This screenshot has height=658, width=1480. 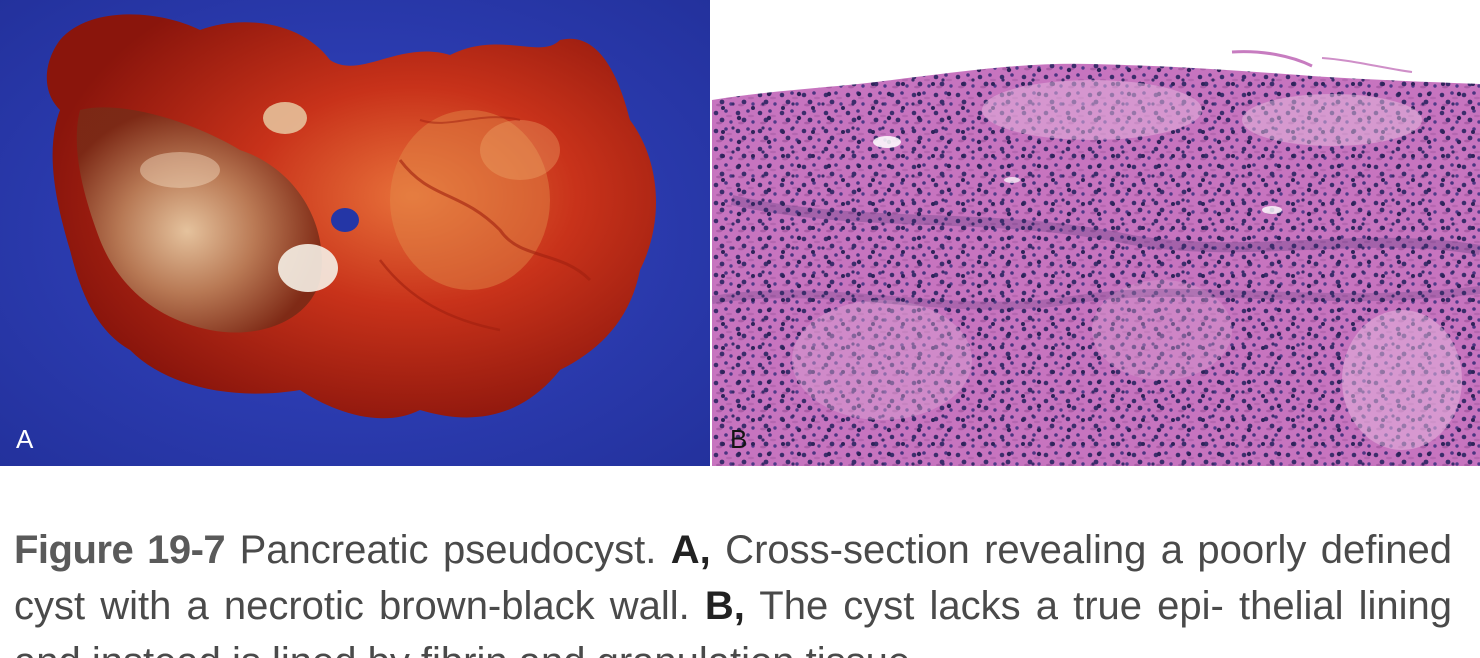 What do you see at coordinates (724, 606) in the screenshot?
I see `caption-part-b-label: B,` at bounding box center [724, 606].